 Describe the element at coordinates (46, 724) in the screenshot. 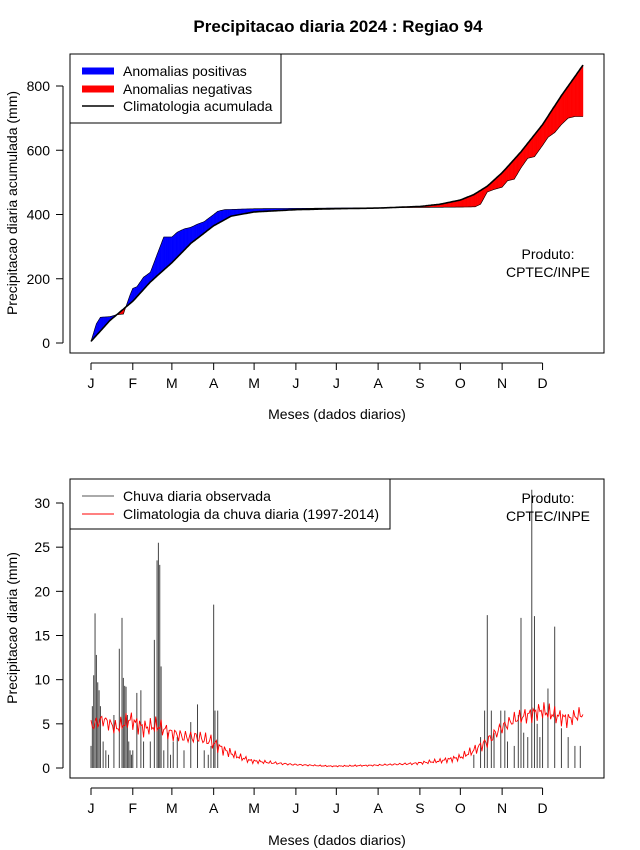

I see `y-tick-label: 5` at that location.